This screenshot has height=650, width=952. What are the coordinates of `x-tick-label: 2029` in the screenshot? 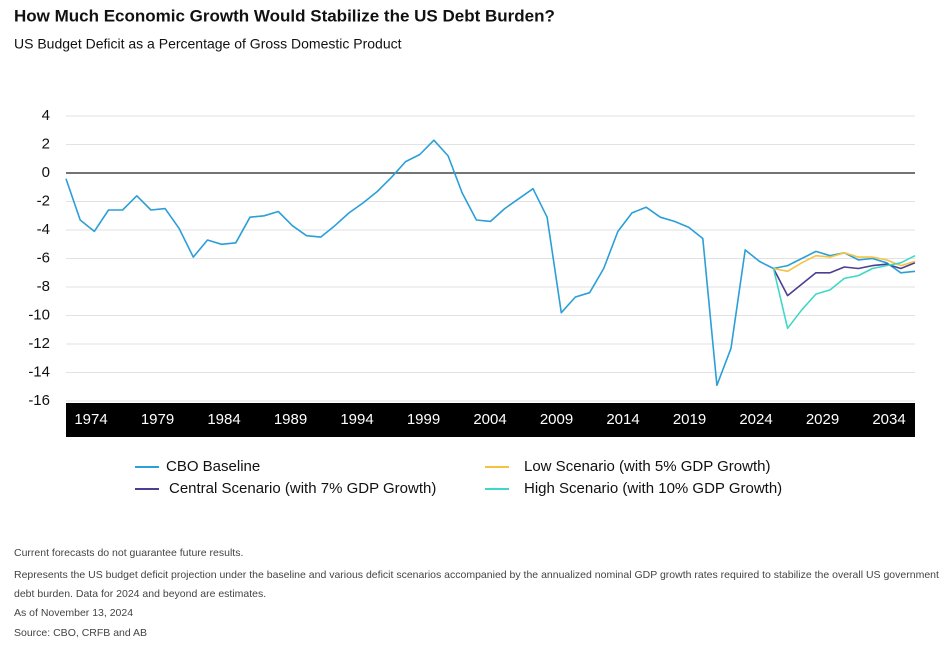 It's located at (822, 419).